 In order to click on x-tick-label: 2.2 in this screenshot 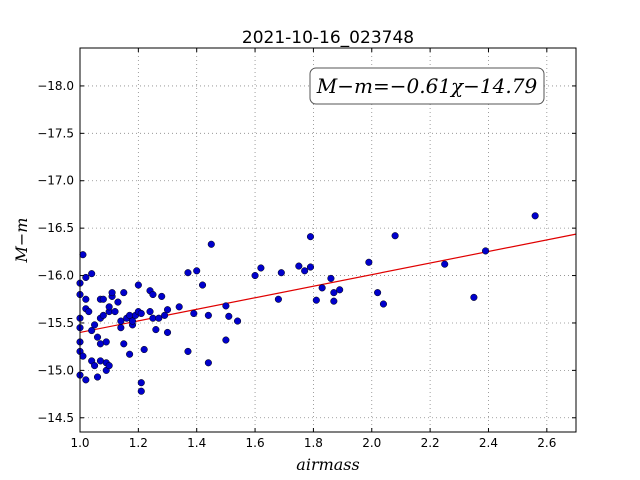, I will do `click(430, 443)`.